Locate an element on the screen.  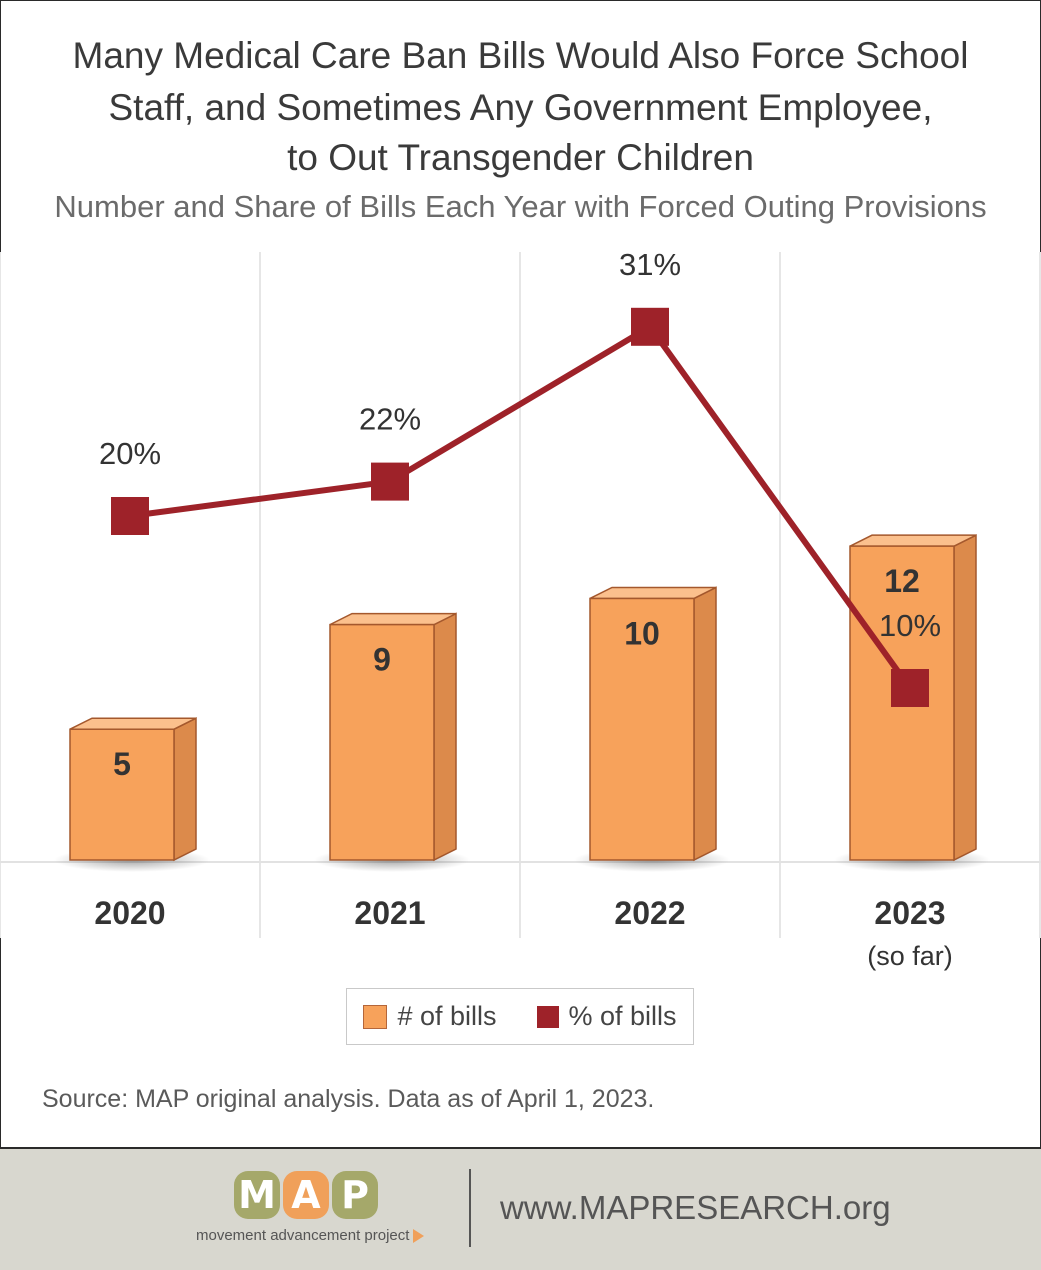
bar-top-2022 is located at coordinates (653, 593).